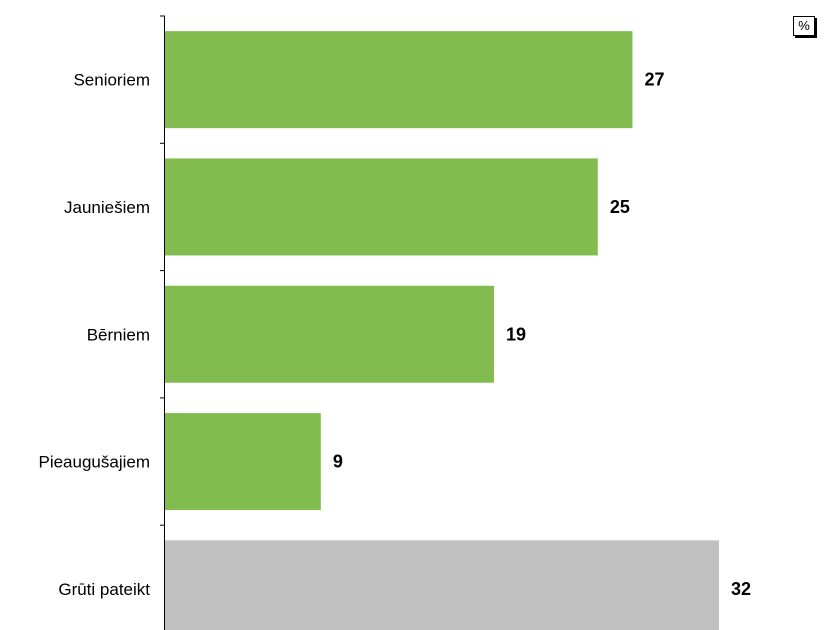  What do you see at coordinates (118, 334) in the screenshot?
I see `category-label: Bērniem` at bounding box center [118, 334].